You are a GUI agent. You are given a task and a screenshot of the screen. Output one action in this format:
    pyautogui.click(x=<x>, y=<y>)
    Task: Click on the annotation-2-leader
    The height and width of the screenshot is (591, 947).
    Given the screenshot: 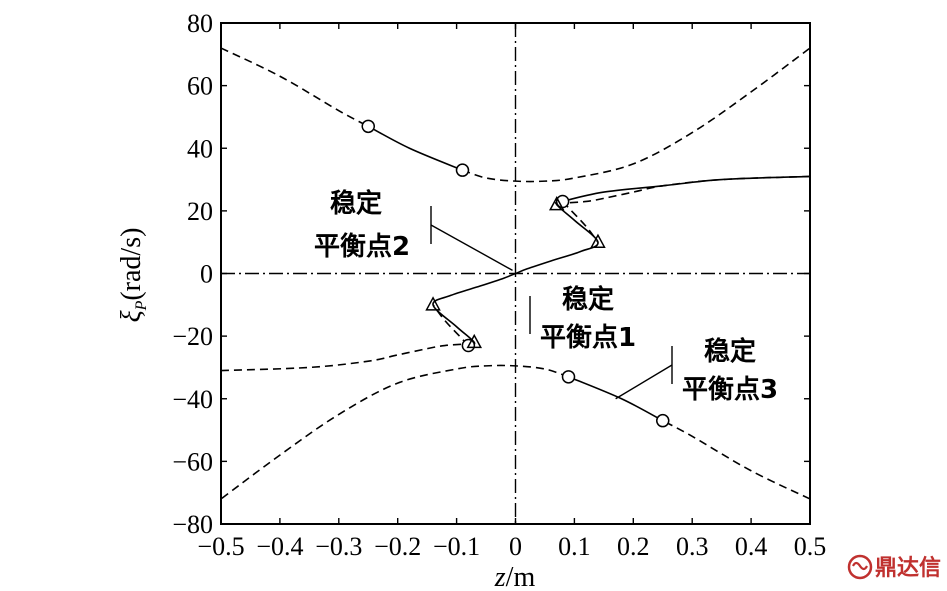 What is the action you would take?
    pyautogui.click(x=471, y=247)
    